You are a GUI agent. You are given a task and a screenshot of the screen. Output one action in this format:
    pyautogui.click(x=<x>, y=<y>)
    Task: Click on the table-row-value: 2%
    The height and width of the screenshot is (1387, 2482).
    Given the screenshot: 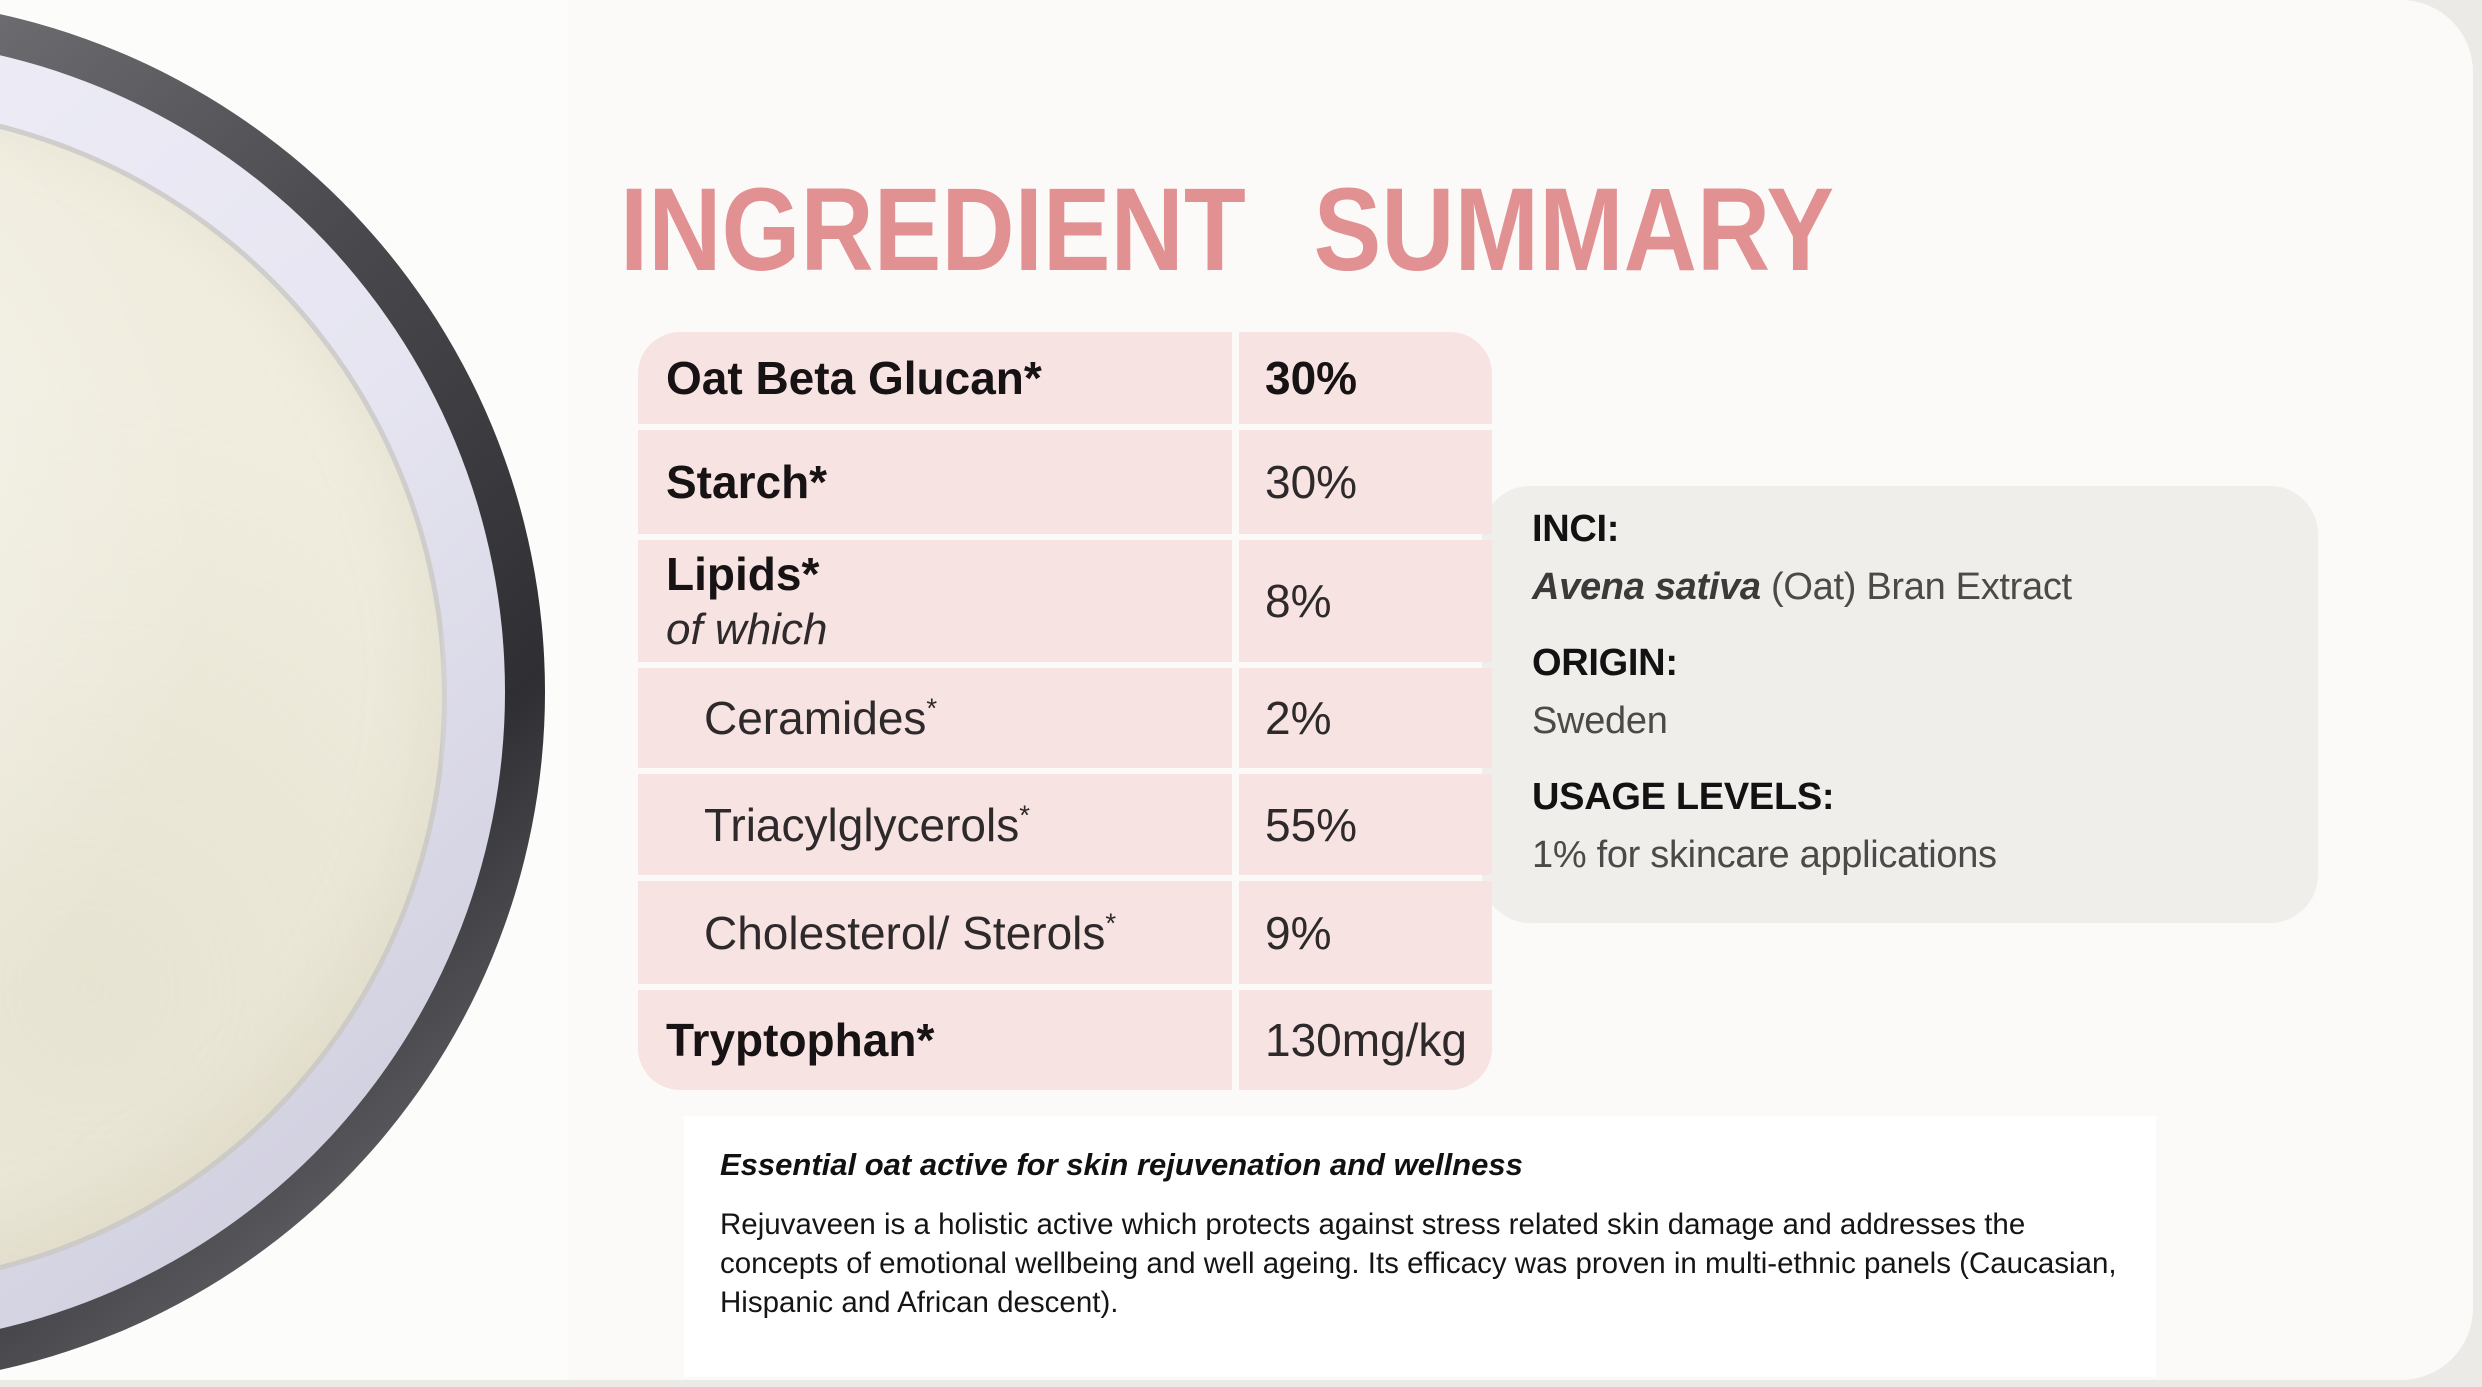 What is the action you would take?
    pyautogui.click(x=1365, y=718)
    